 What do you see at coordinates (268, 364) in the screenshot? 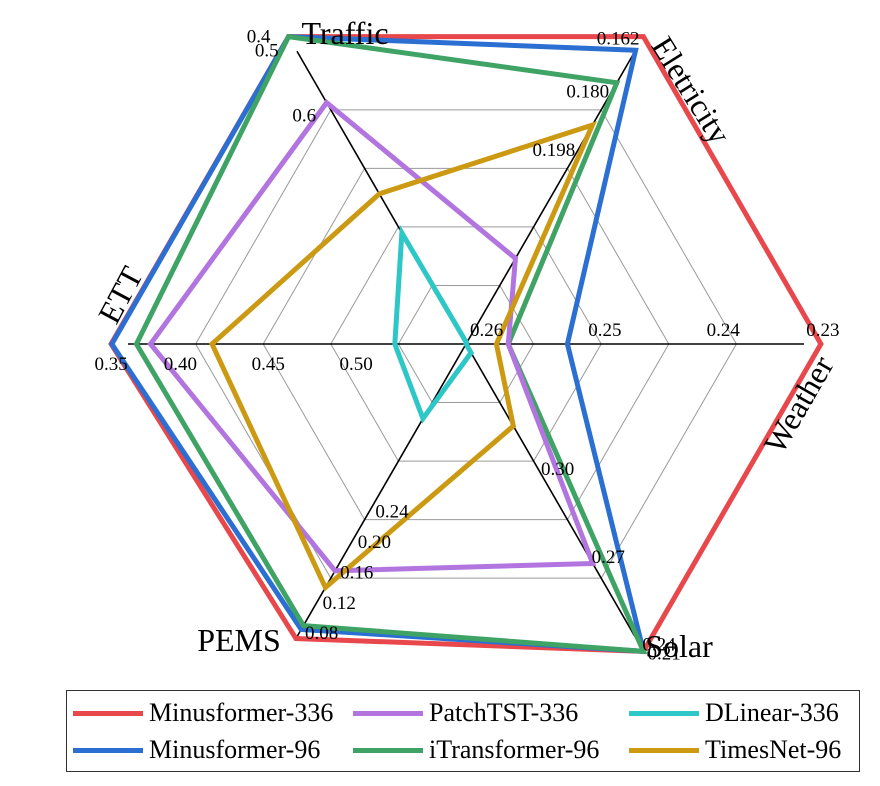
I see `tick-label: 0.45` at bounding box center [268, 364].